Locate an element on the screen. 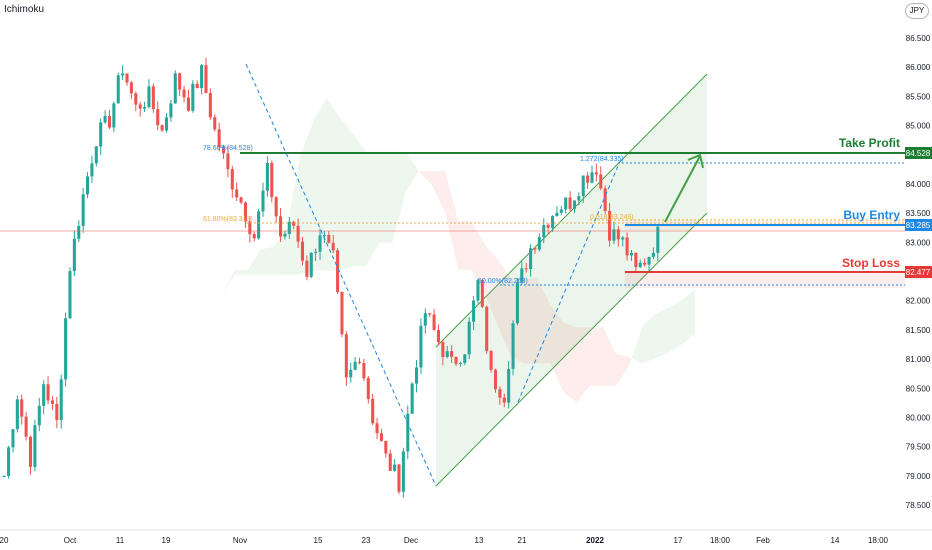 Image resolution: width=932 pixels, height=550 pixels. projection-arrow is located at coordinates (684, 188).